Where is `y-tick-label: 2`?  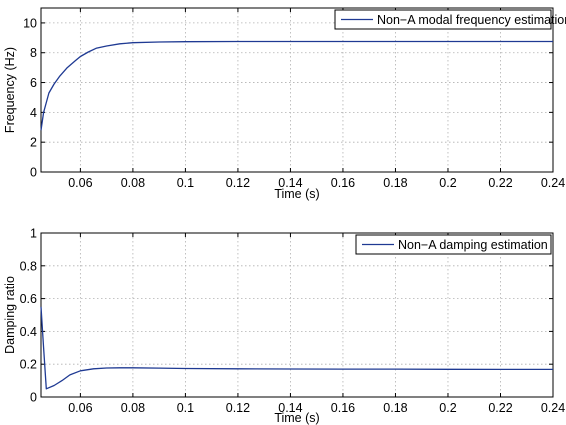
y-tick-label: 2 is located at coordinates (33, 143).